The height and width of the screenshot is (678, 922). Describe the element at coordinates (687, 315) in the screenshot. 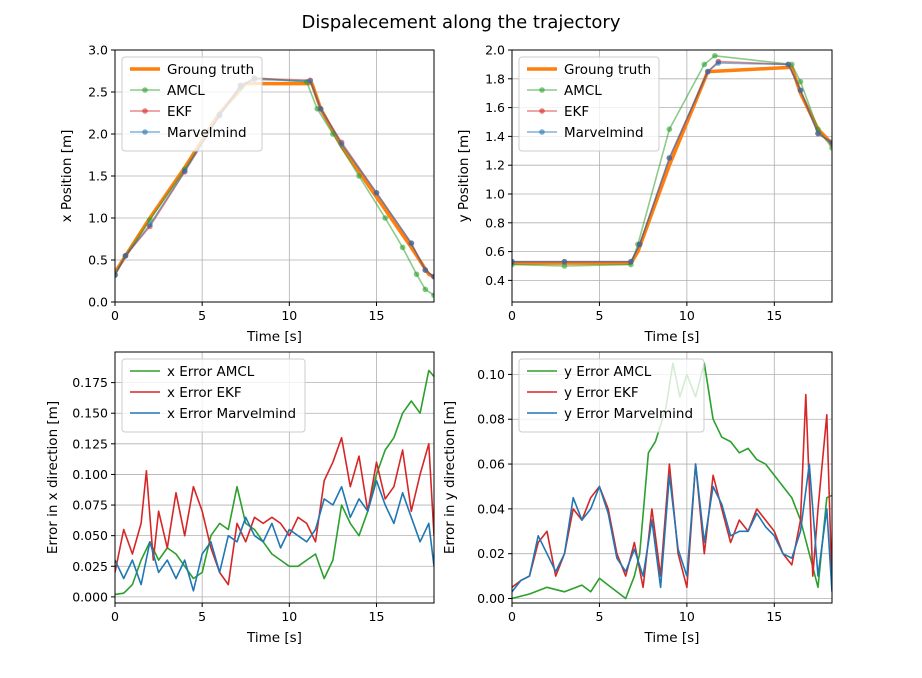

I see `chart1-x-tick-label: 10` at that location.